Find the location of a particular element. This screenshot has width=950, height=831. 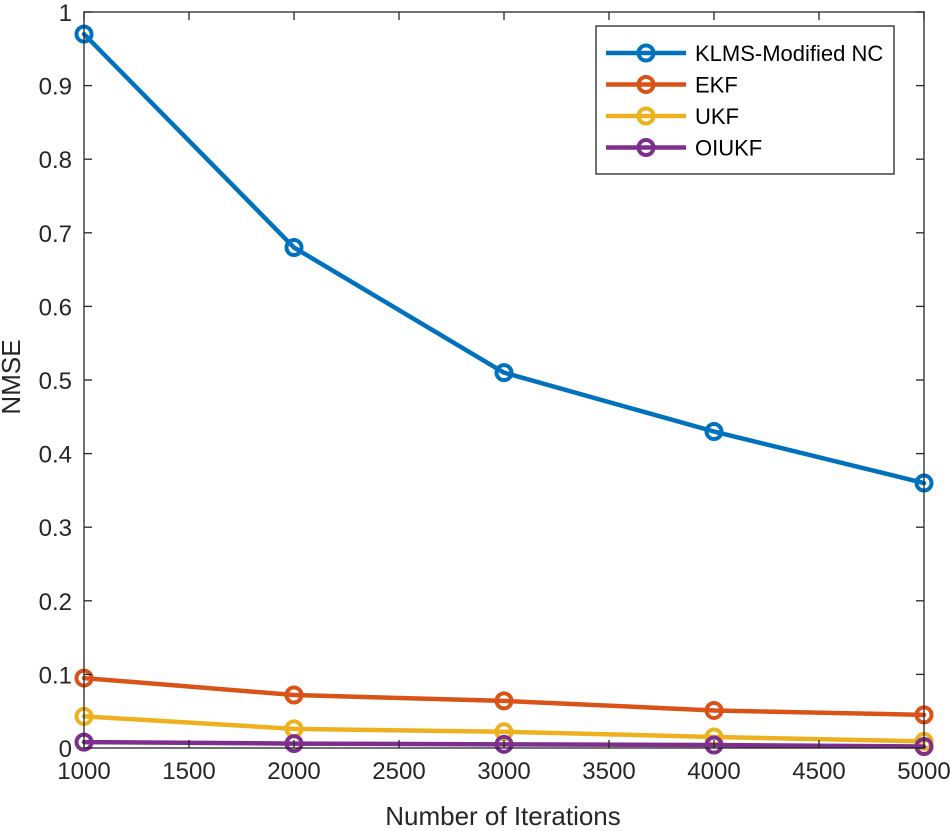

y-tick-label-6: 0.6 is located at coordinates (55, 307).